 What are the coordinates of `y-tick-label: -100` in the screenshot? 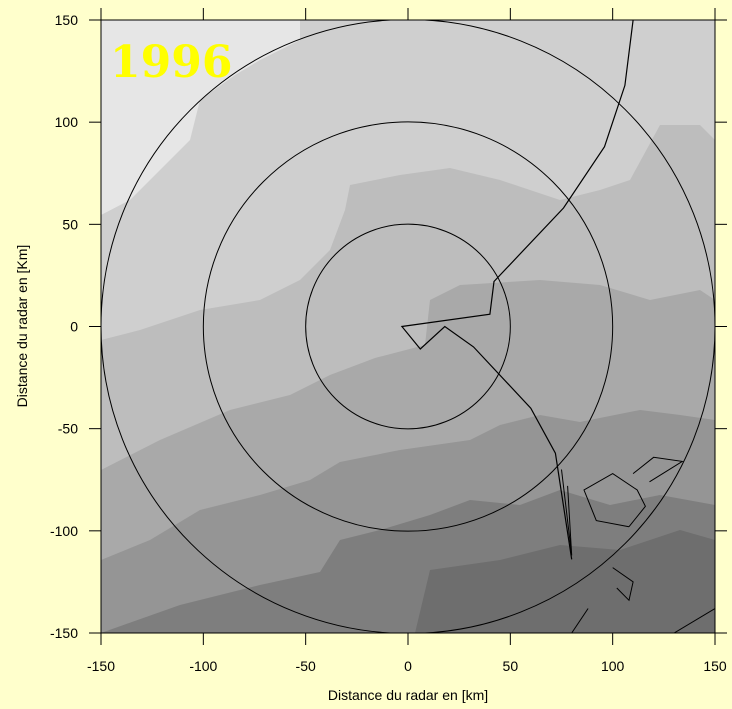 It's located at (64, 531).